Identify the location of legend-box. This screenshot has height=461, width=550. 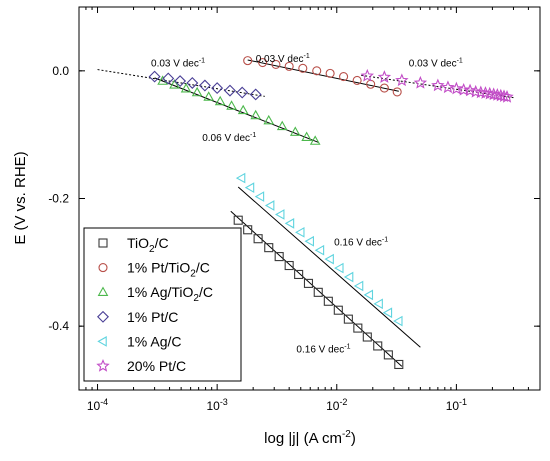
(162, 304).